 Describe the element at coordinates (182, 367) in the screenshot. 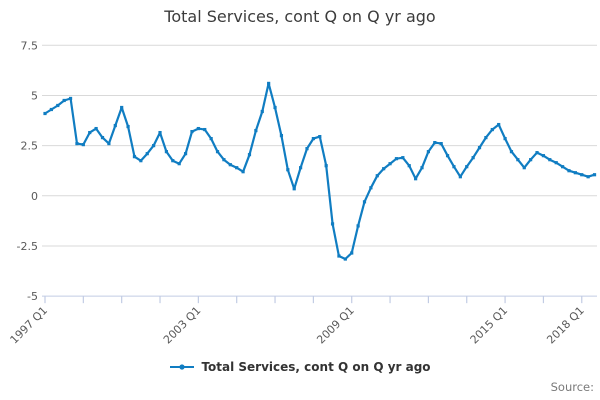

I see `legend-line-marker-icon` at that location.